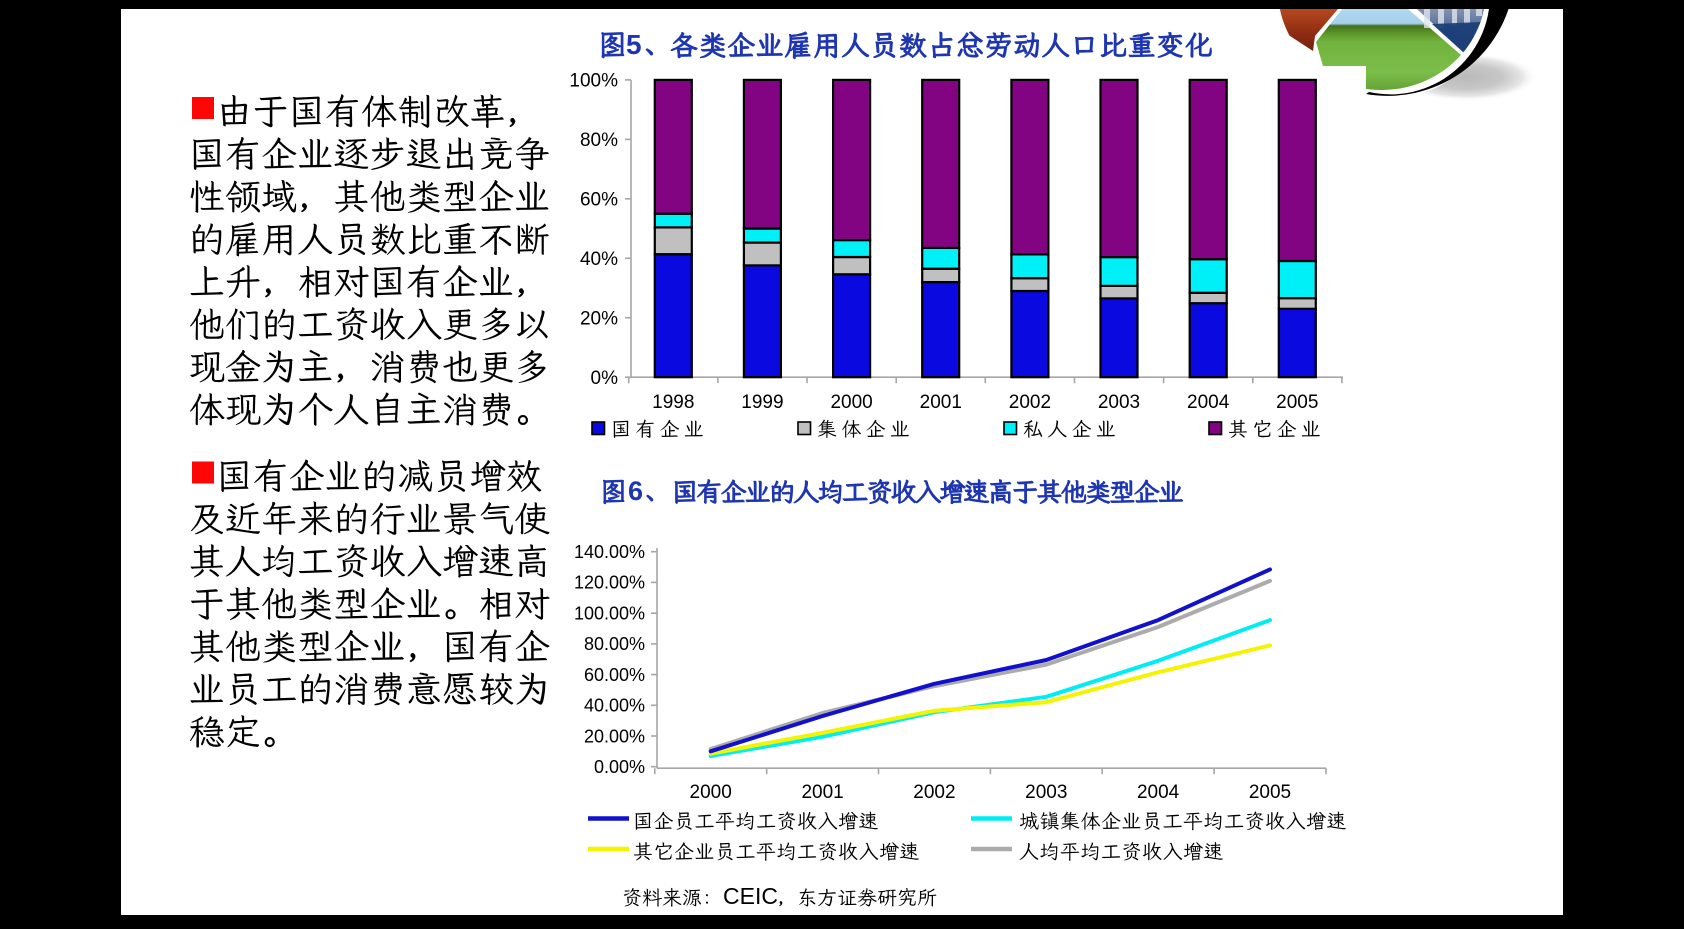 This screenshot has width=1684, height=929. Describe the element at coordinates (599, 140) in the screenshot. I see `svg-text: 80%` at that location.